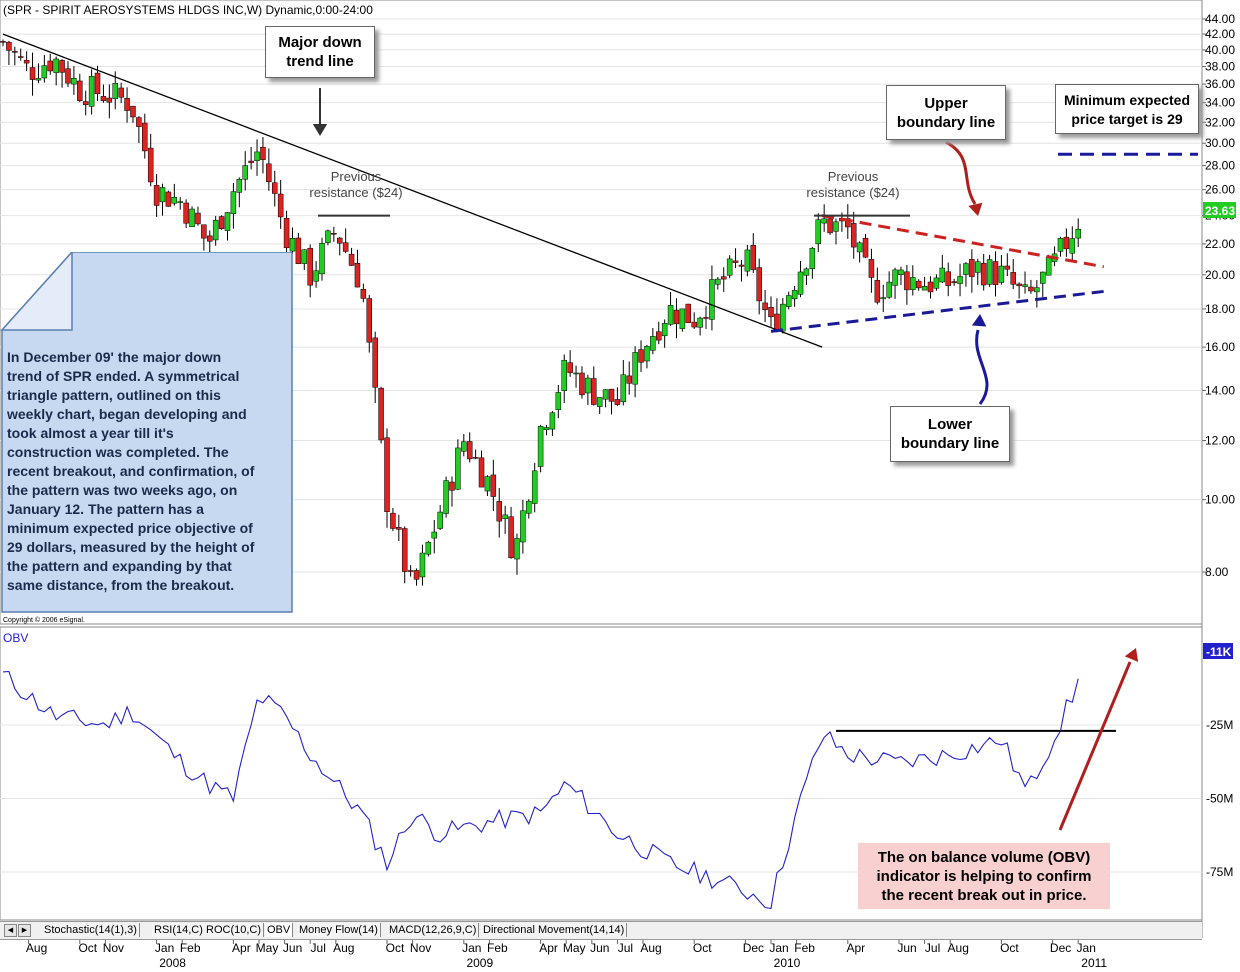 The image size is (1240, 972). What do you see at coordinates (131, 547) in the screenshot?
I see `story-line: 29 dollars, measured by the height of` at bounding box center [131, 547].